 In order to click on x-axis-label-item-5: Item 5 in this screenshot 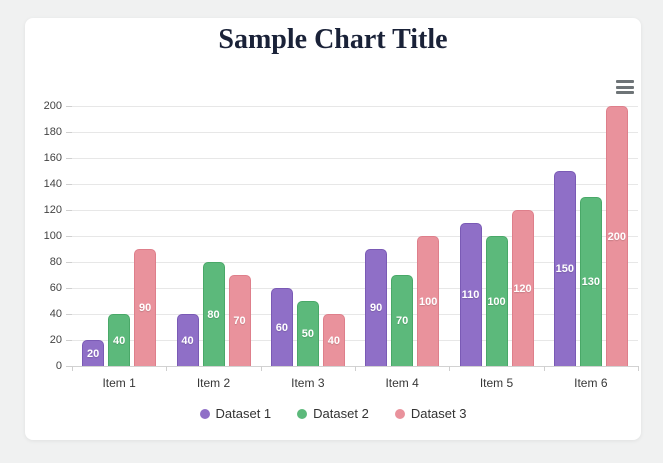, I will do `click(496, 383)`.